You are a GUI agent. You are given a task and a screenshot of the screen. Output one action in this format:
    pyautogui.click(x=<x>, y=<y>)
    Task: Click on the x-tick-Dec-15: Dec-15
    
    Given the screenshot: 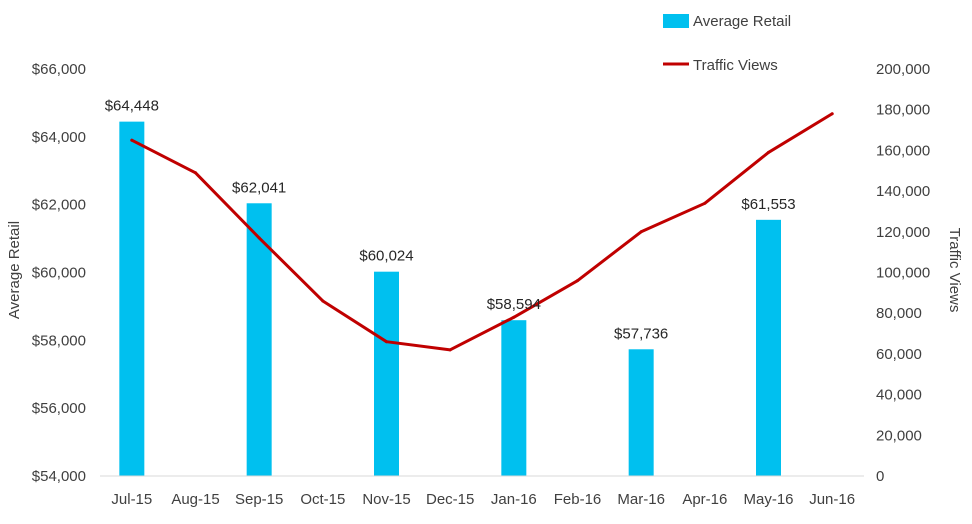 What is the action you would take?
    pyautogui.click(x=450, y=499)
    